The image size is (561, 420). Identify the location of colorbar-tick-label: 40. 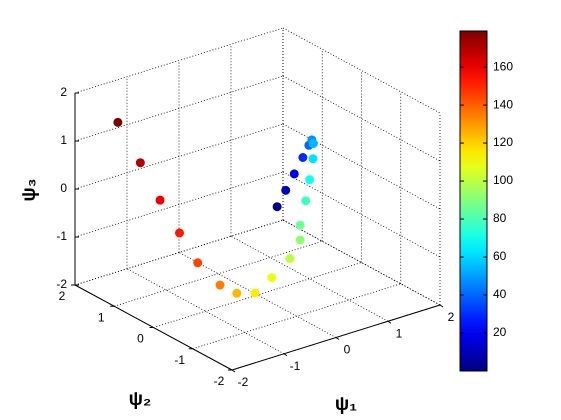
(500, 294).